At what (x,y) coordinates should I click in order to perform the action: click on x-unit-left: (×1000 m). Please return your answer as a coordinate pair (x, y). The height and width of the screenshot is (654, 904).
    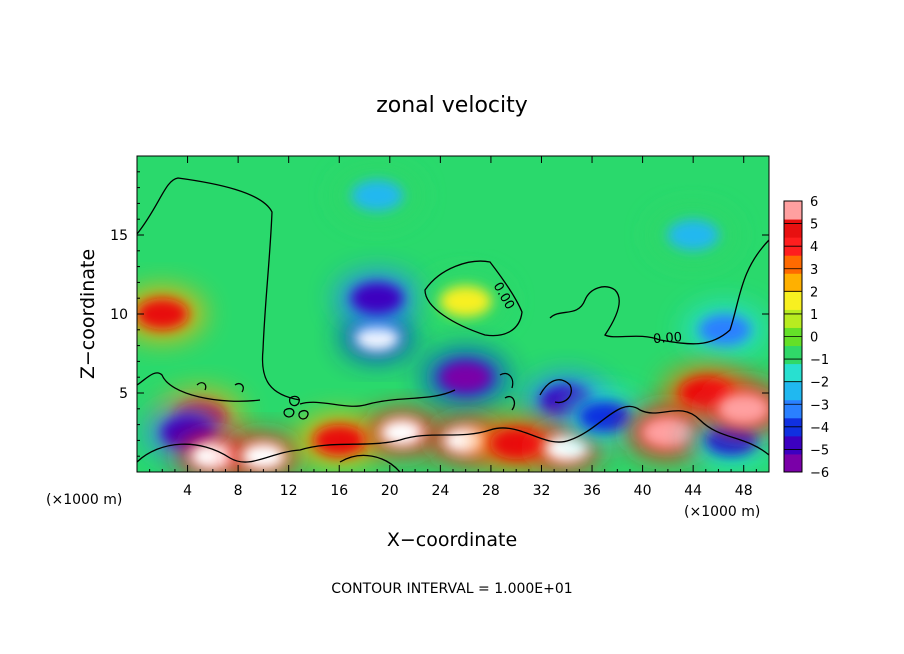
    Looking at the image, I should click on (84, 500).